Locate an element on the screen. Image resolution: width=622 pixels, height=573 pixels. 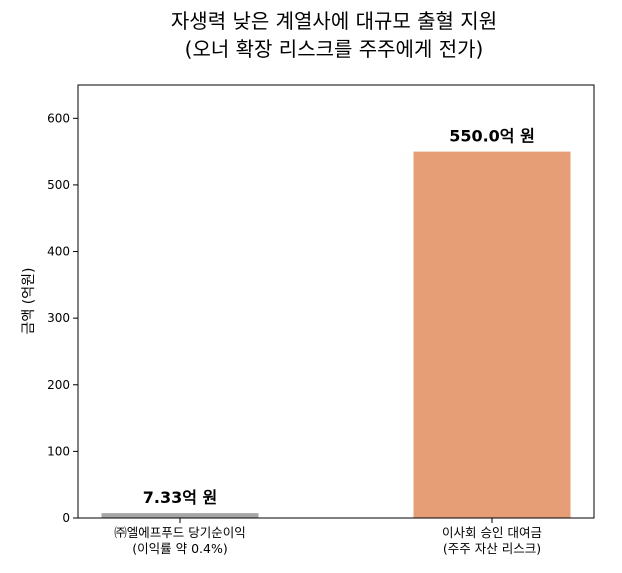
y-axis-label: 금액 (억원) is located at coordinates (29, 301).